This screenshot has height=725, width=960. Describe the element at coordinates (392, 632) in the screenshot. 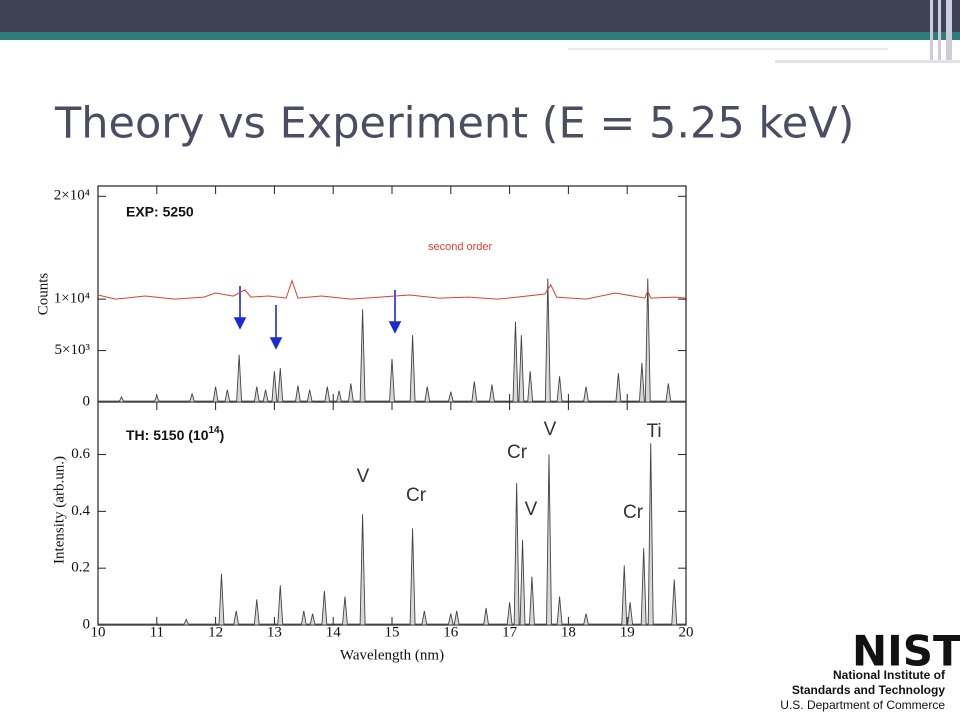

I see `x-tick-label: 15` at that location.